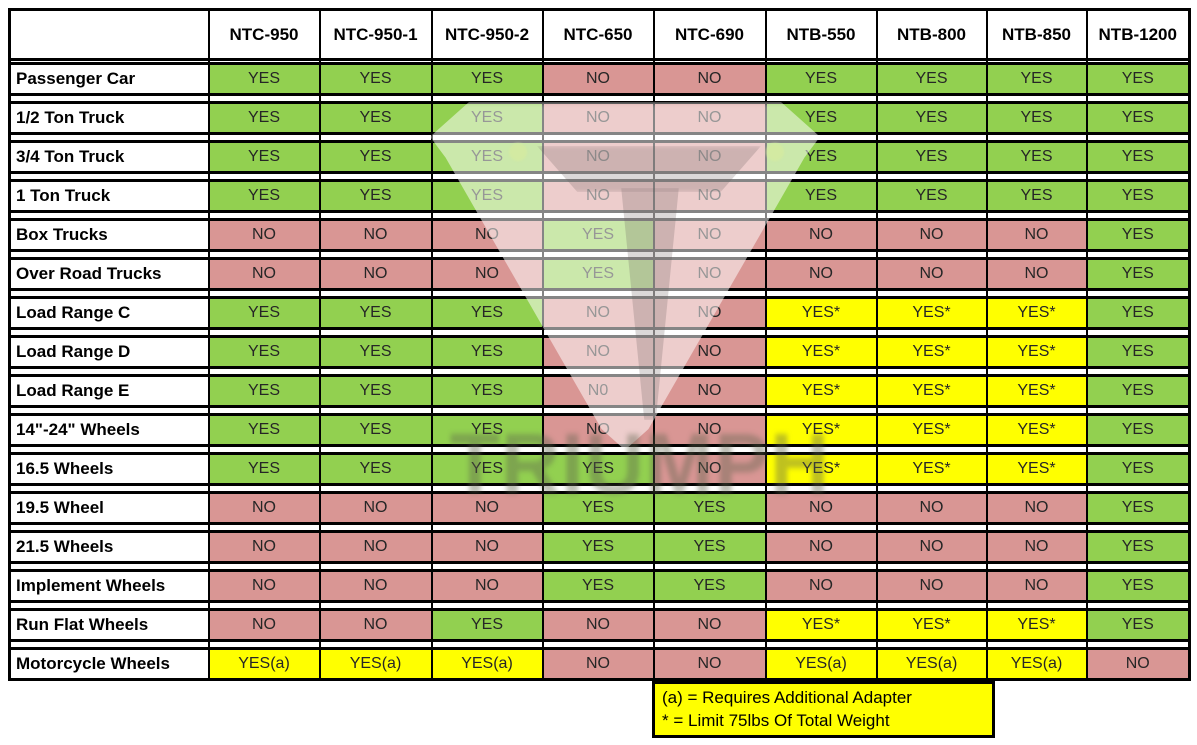 Image resolution: width=1197 pixels, height=745 pixels. Describe the element at coordinates (599, 352) in the screenshot. I see `table-row: Load Range D YES YES YES NO NO YES* YES* YES* YES` at that location.